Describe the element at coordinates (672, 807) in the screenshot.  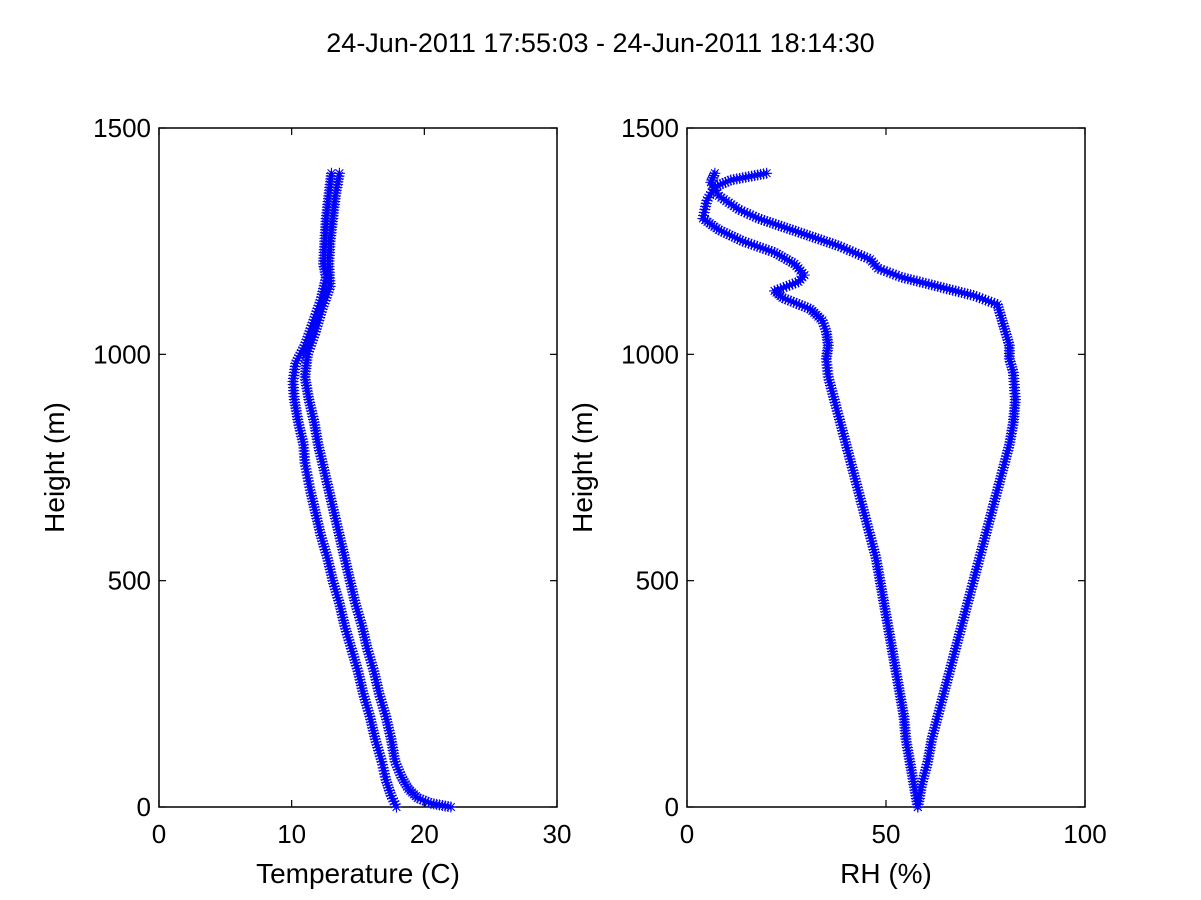
I see `y-tick-label: 0` at that location.